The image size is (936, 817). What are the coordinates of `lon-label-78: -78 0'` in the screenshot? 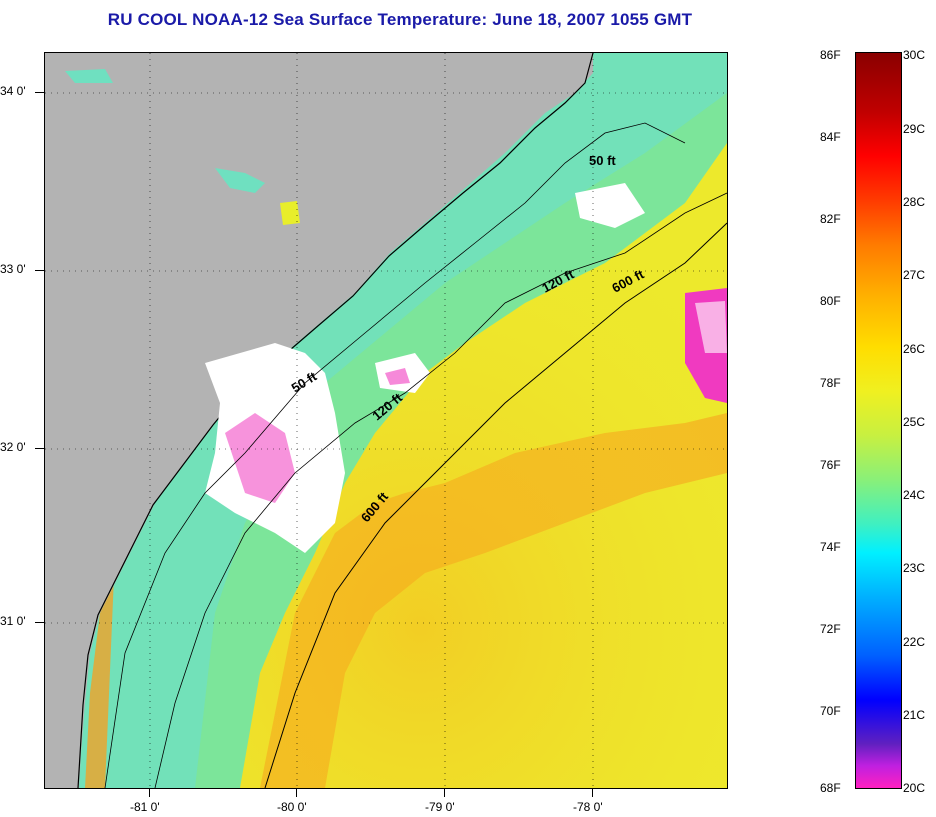 It's located at (588, 807).